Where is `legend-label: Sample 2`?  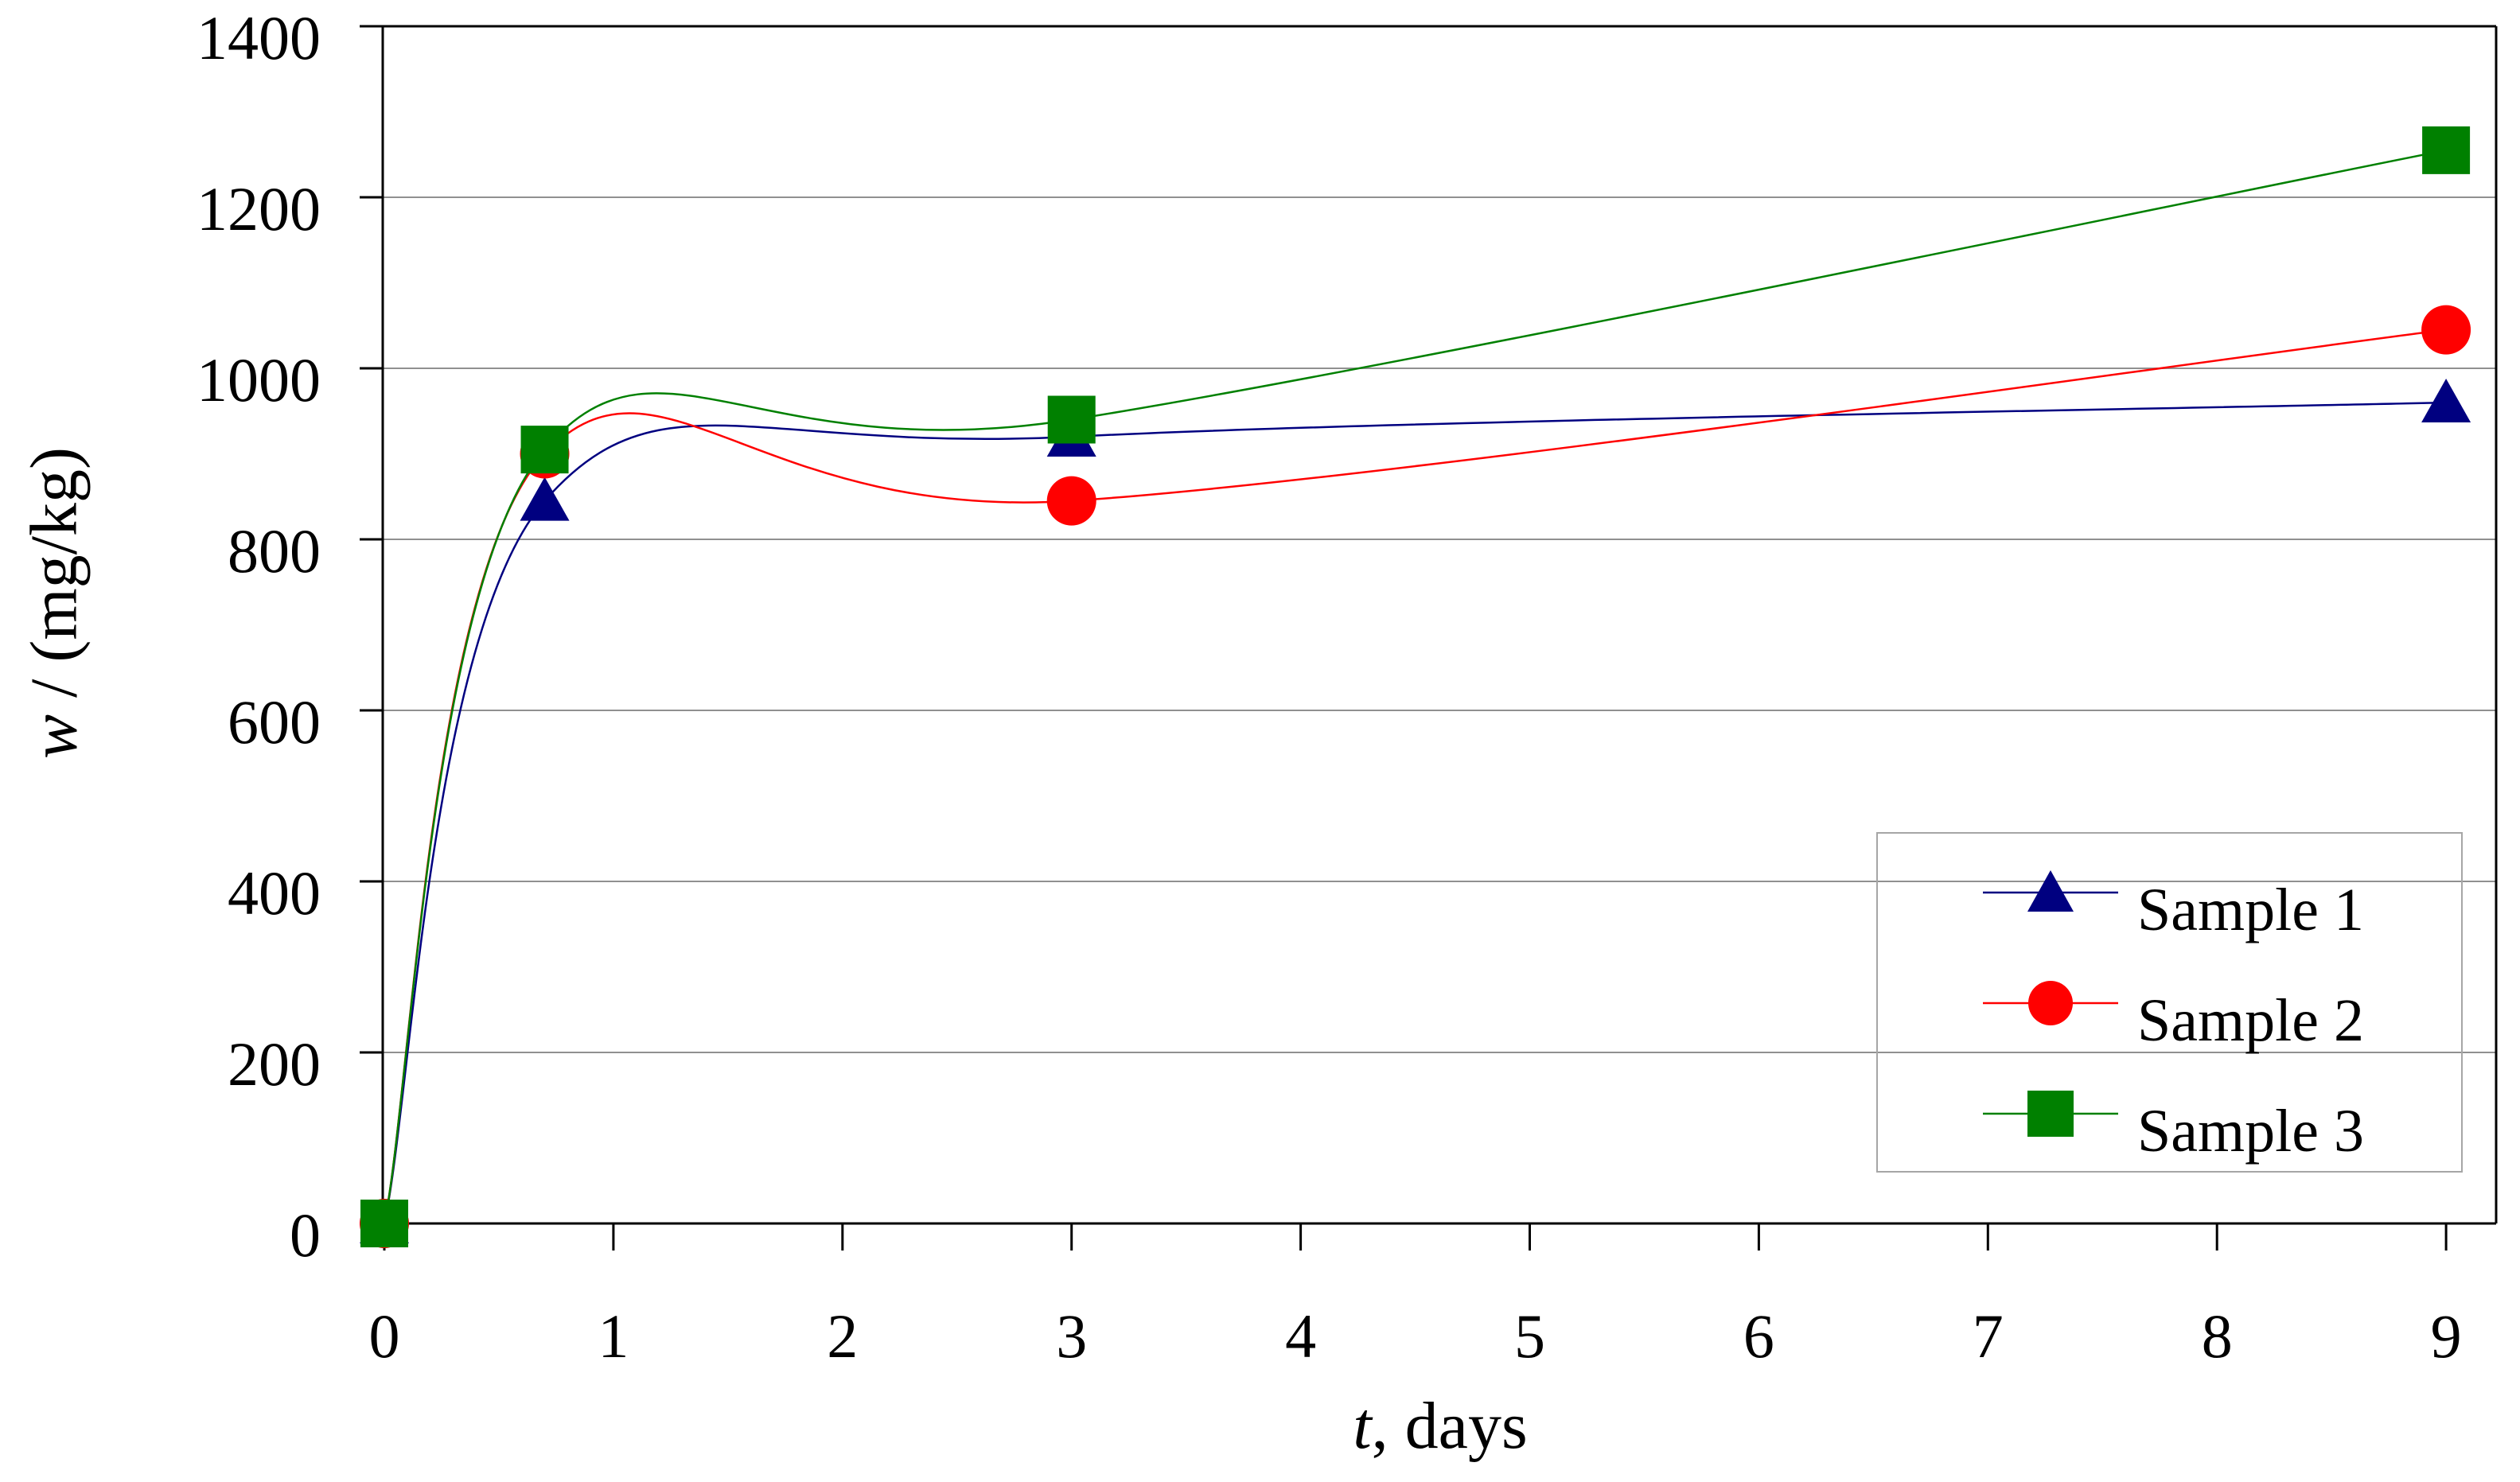 legend-label: Sample 2 is located at coordinates (2250, 1020).